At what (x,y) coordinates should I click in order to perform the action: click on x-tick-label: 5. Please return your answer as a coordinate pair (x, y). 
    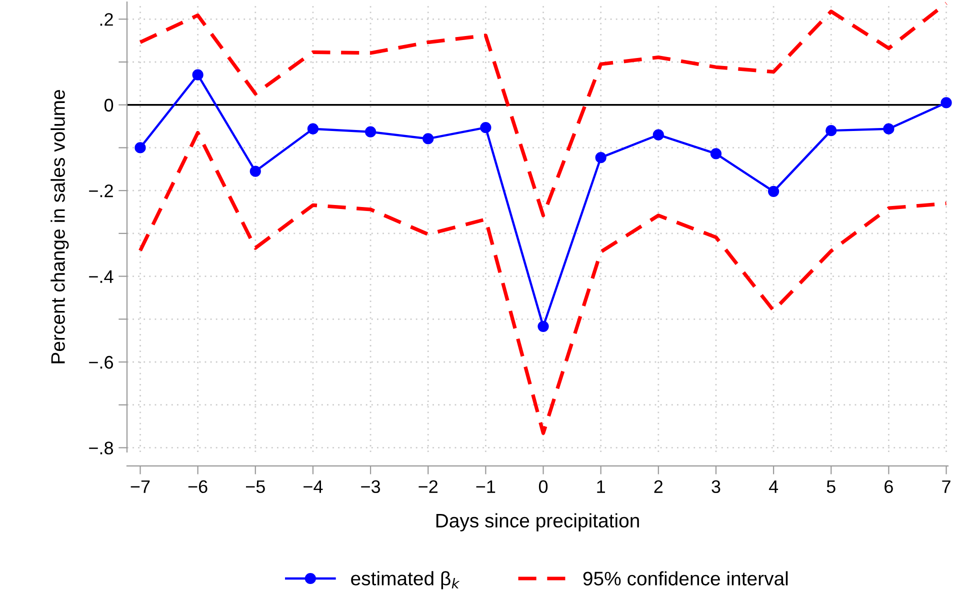
    Looking at the image, I should click on (831, 487).